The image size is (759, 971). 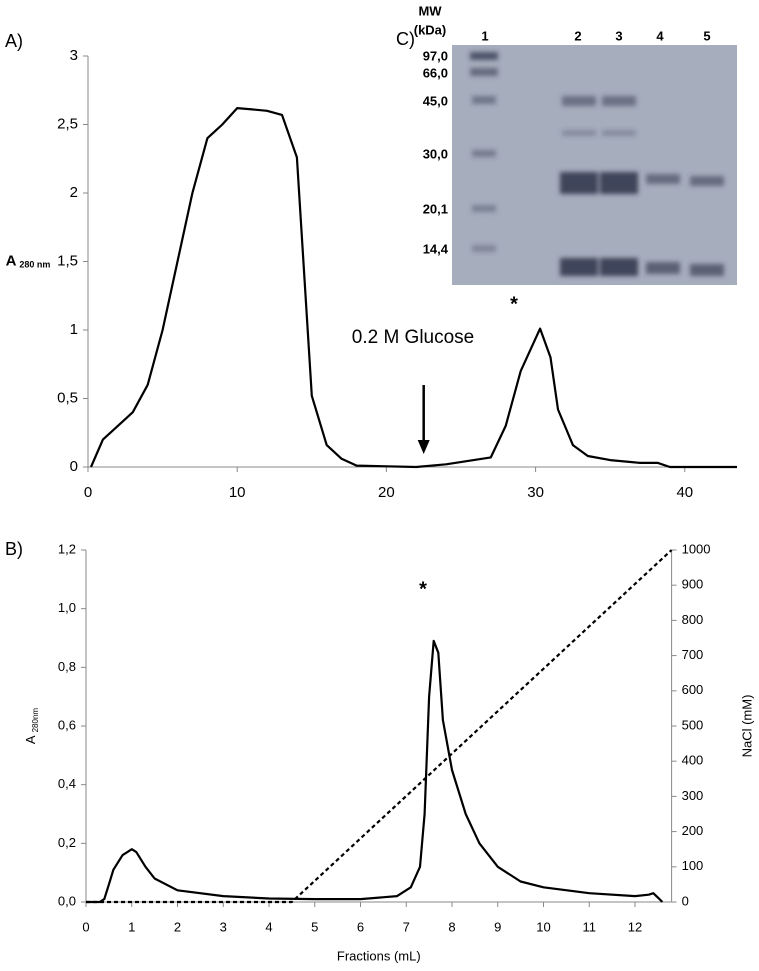 What do you see at coordinates (436, 248) in the screenshot?
I see `marker-label: 14,4` at bounding box center [436, 248].